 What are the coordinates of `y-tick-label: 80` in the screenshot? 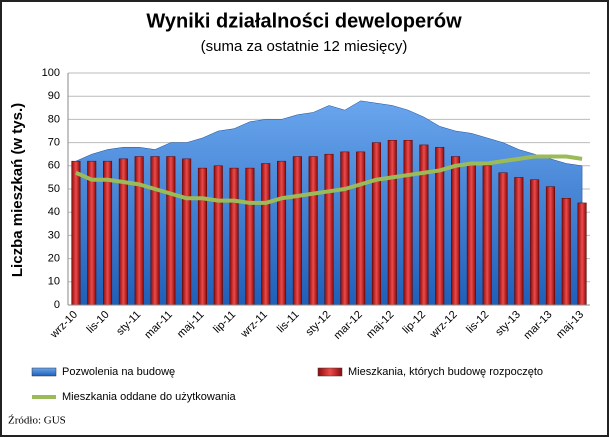 It's located at (54, 119).